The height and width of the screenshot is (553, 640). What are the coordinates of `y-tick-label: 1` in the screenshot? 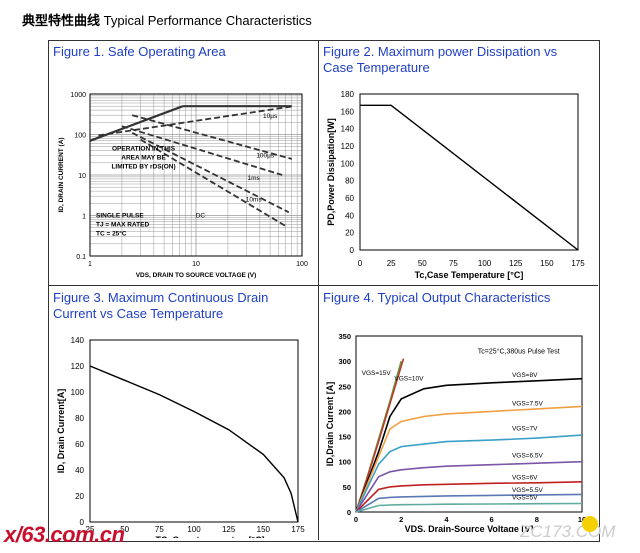 It's located at (84, 217).